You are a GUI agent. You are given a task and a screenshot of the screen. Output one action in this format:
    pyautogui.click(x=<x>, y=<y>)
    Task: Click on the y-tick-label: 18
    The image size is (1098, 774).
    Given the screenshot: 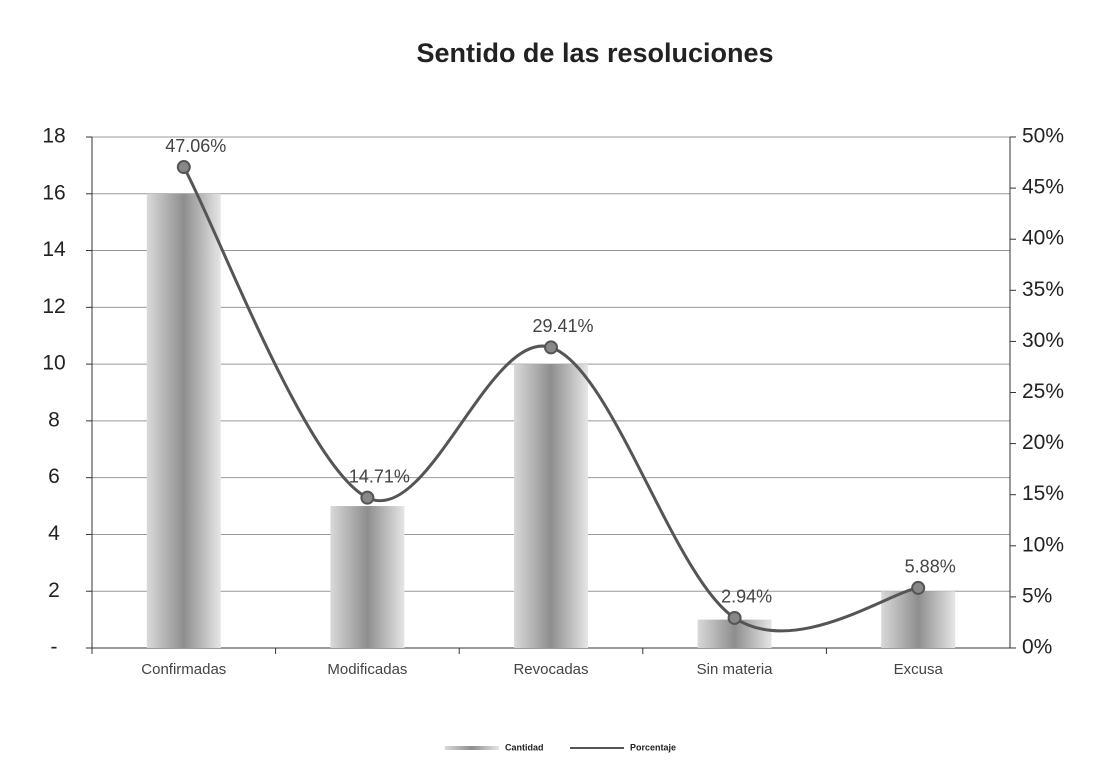 What is the action you would take?
    pyautogui.click(x=53, y=136)
    